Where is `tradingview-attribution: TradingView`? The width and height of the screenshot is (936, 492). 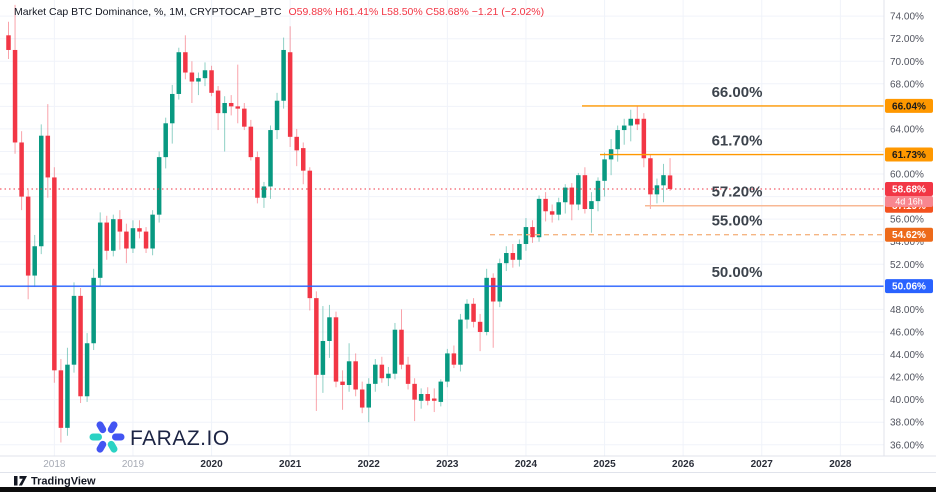 tradingview-attribution: TradingView is located at coordinates (55, 482).